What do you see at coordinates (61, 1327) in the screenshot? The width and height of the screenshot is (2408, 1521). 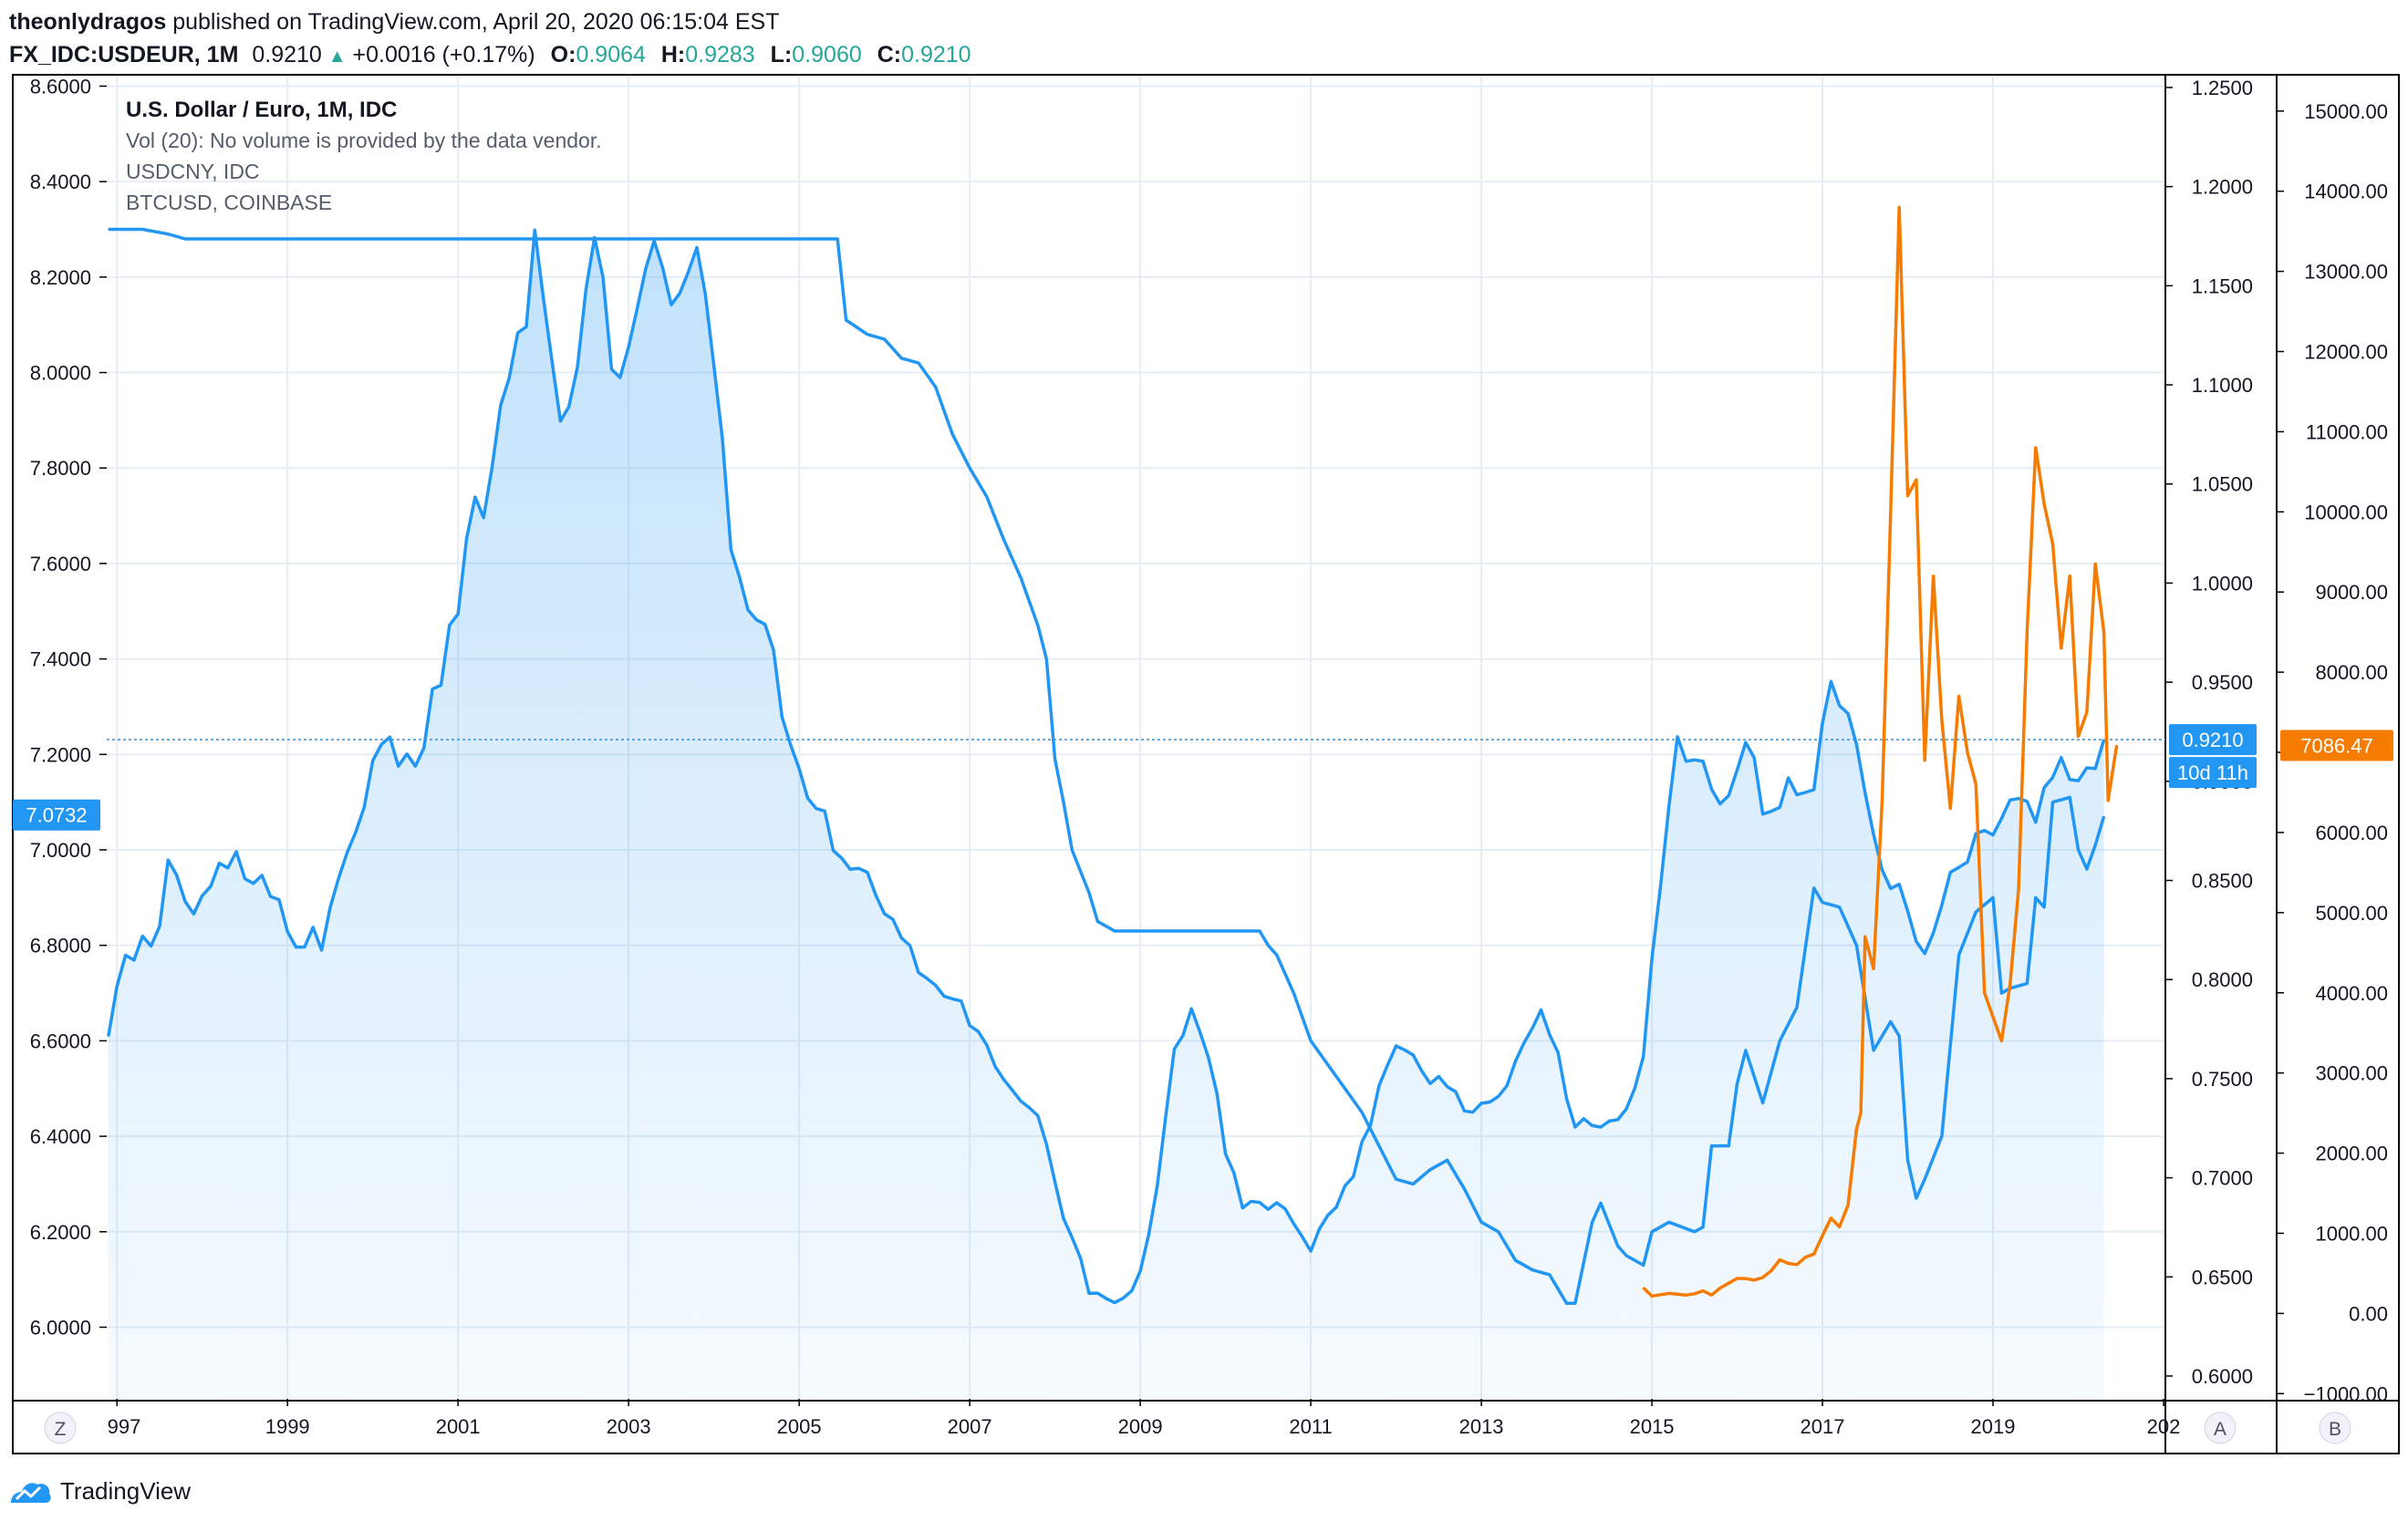 I see `left-tick-label: 6.0000` at bounding box center [61, 1327].